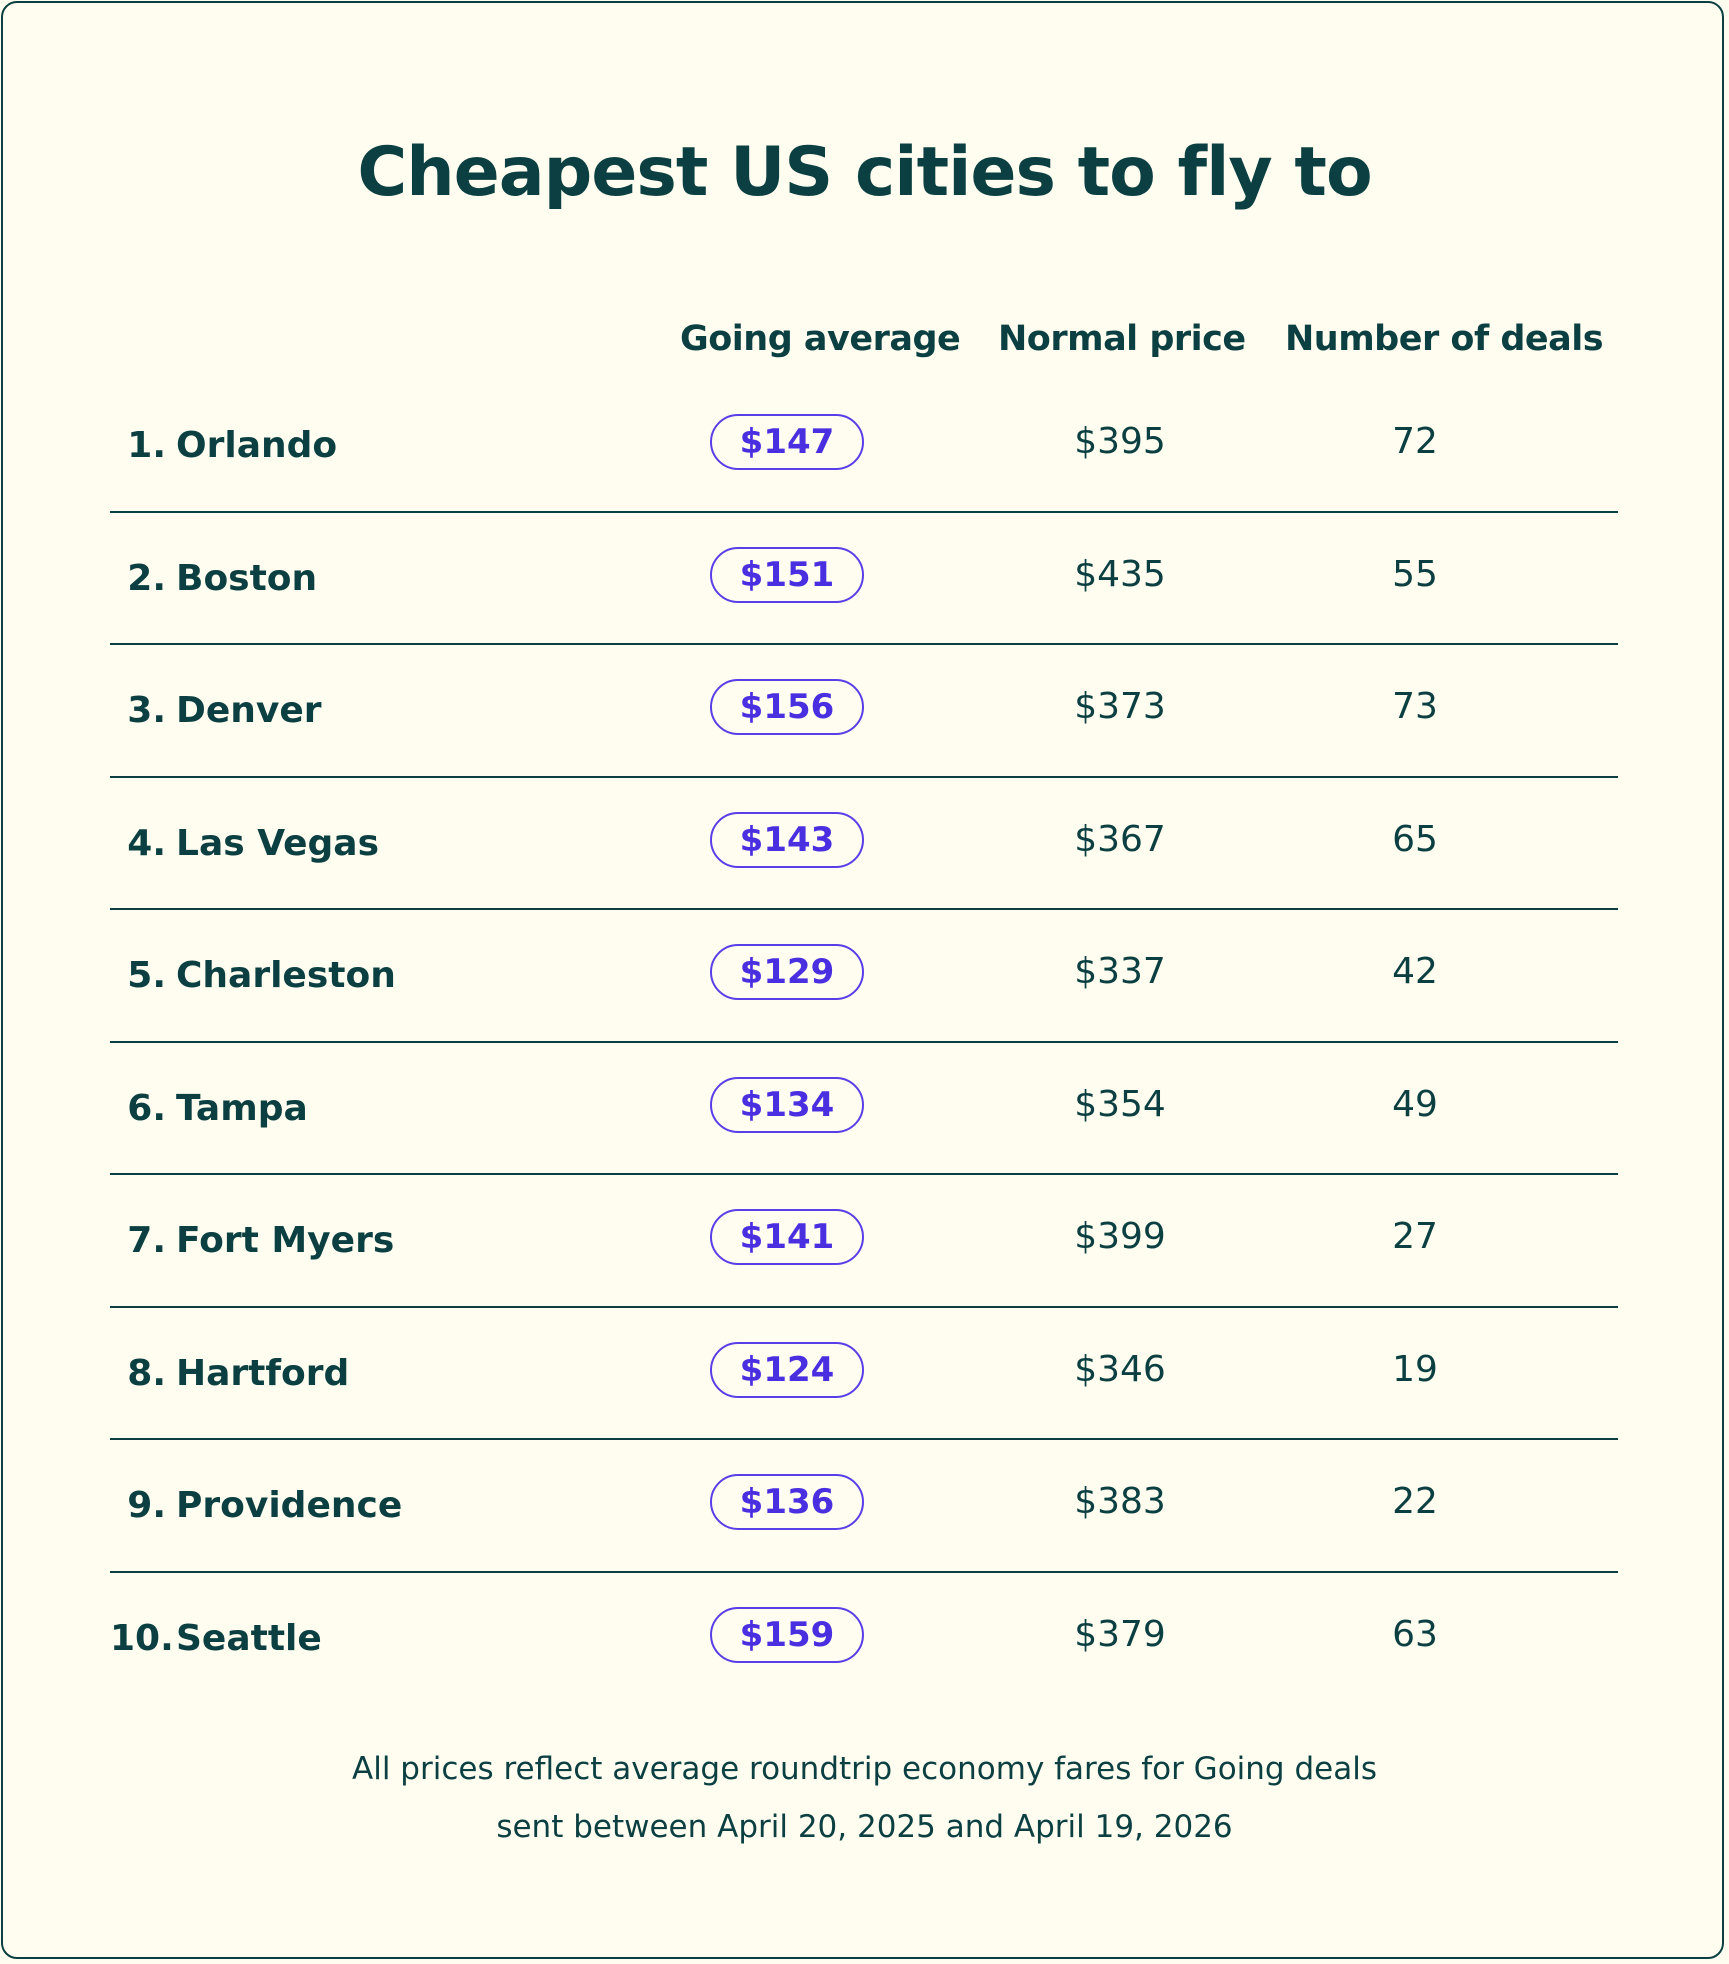 The height and width of the screenshot is (1964, 1729). I want to click on table-row: 9. Providence $136 $383 22, so click(864, 1506).